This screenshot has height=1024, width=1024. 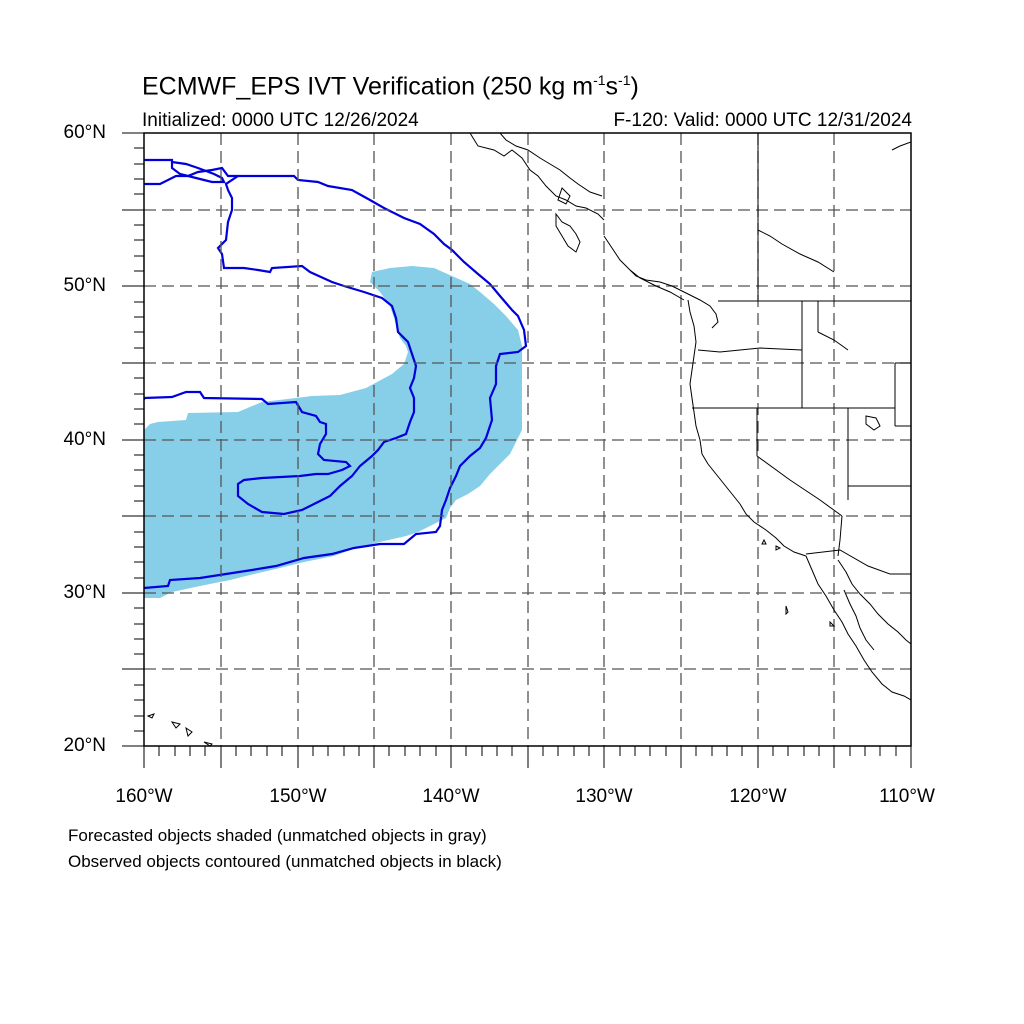 What do you see at coordinates (84, 132) in the screenshot?
I see `lat-label-60n: 60°N` at bounding box center [84, 132].